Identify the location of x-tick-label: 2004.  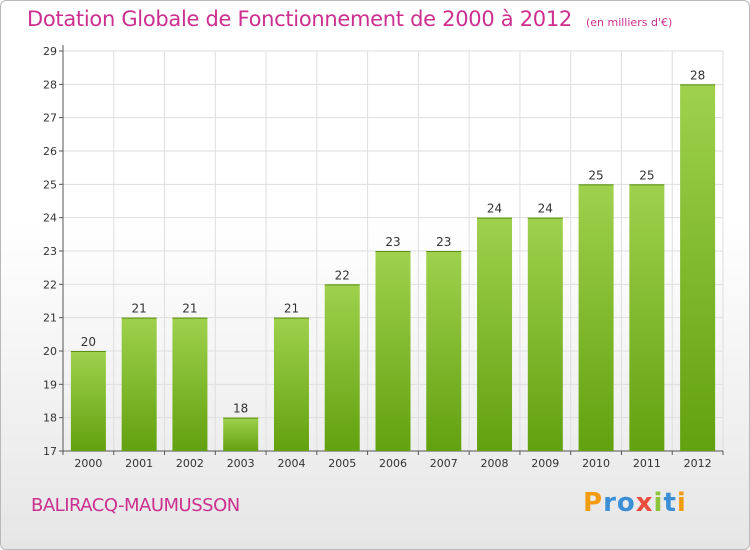
(291, 463).